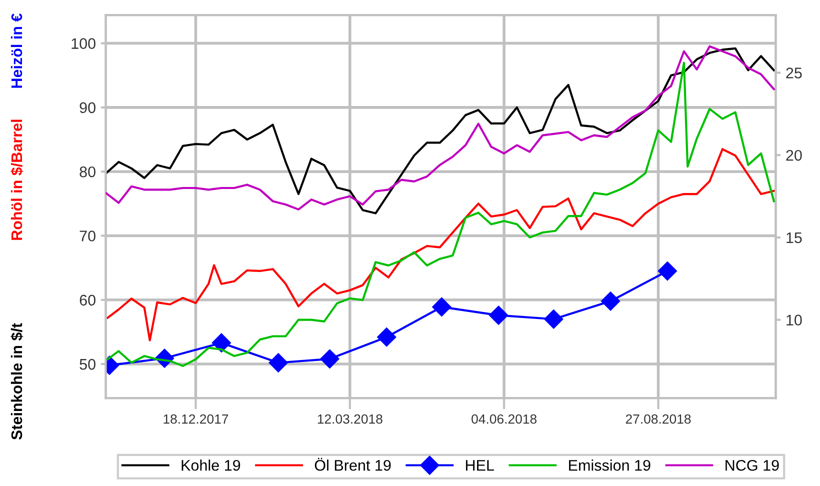  Describe the element at coordinates (794, 73) in the screenshot. I see `y2-tick-label: 25` at that location.